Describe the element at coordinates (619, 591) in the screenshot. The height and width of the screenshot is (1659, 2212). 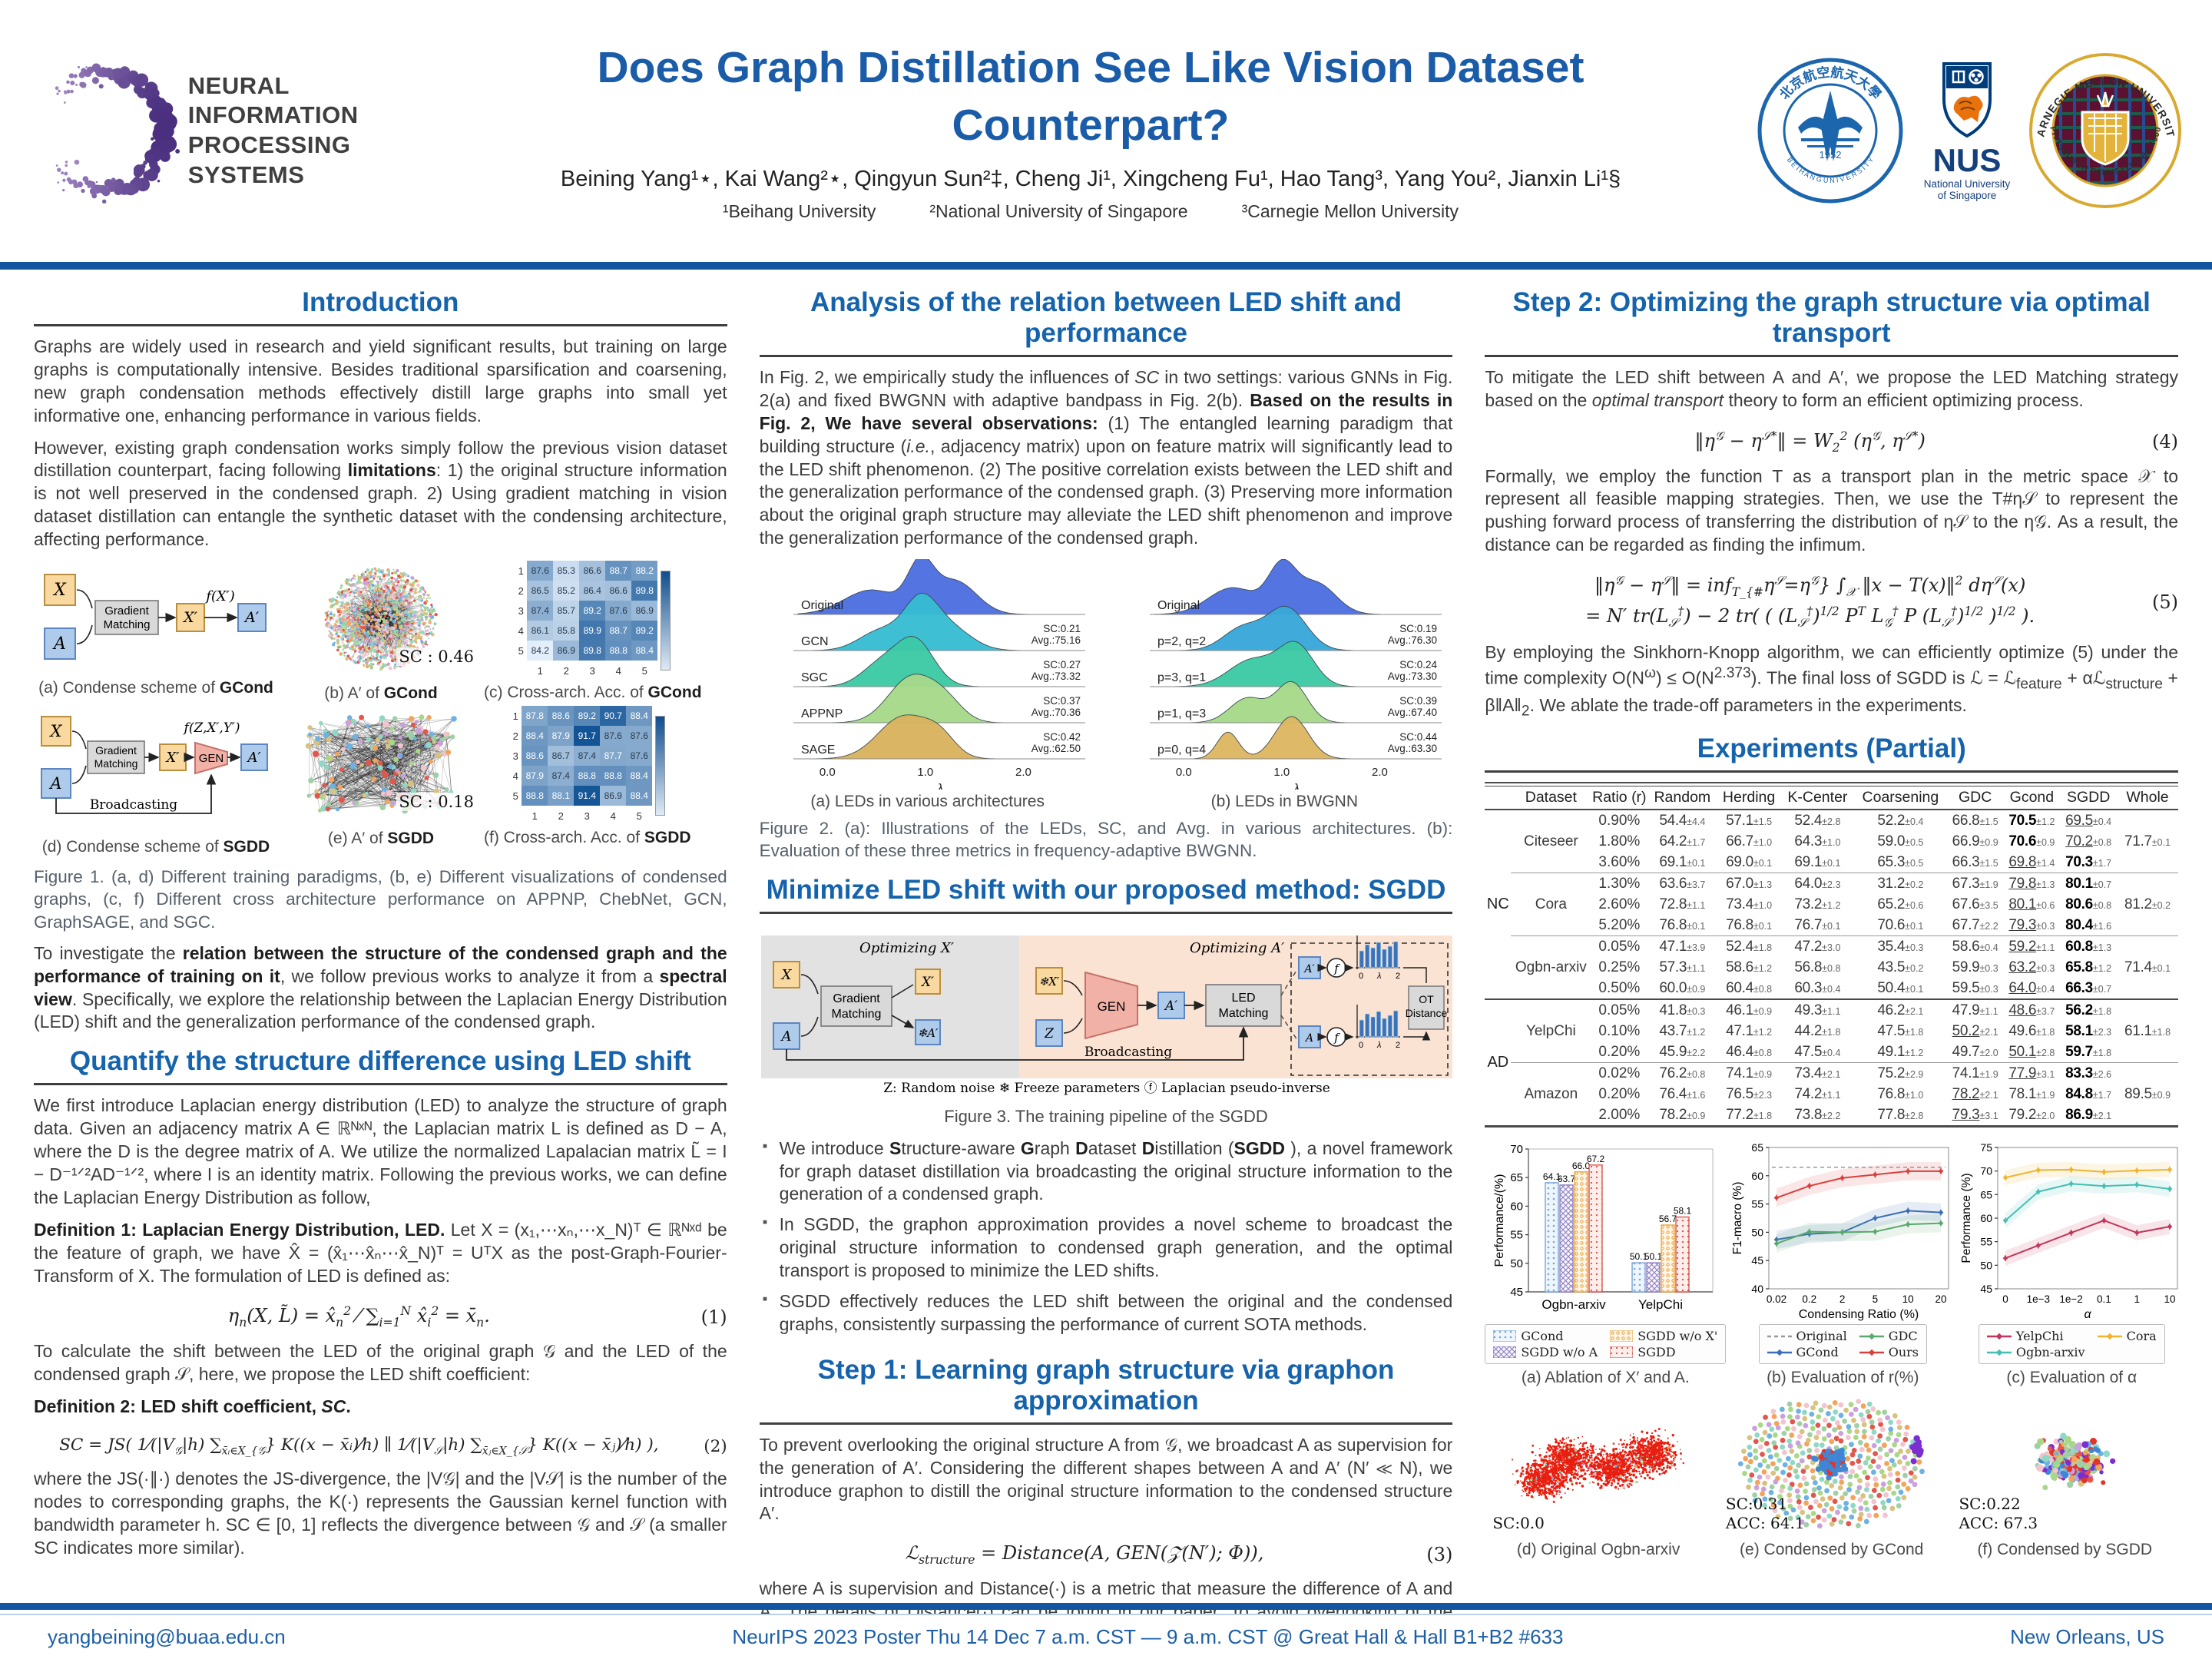
I see `heatmap-cell: 86.6` at that location.